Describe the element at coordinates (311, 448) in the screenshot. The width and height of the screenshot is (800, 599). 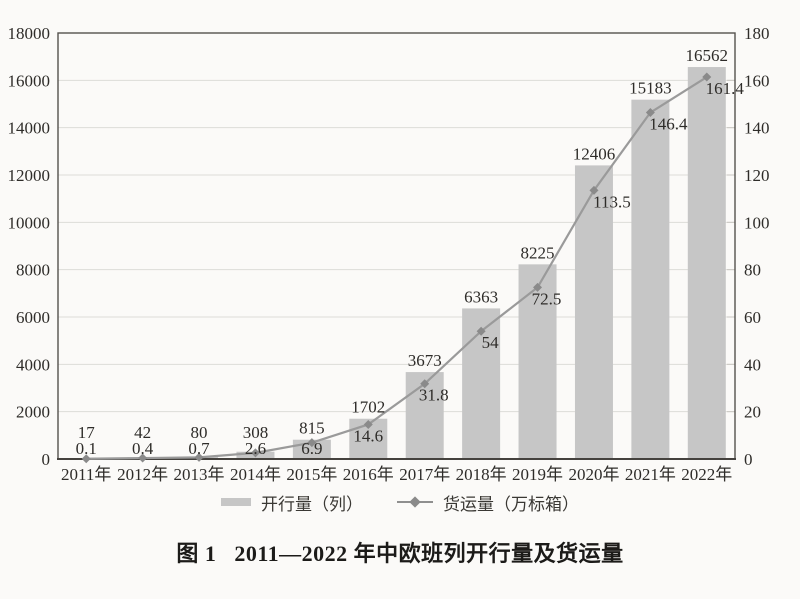
I see `svg-text: 6.9` at that location.